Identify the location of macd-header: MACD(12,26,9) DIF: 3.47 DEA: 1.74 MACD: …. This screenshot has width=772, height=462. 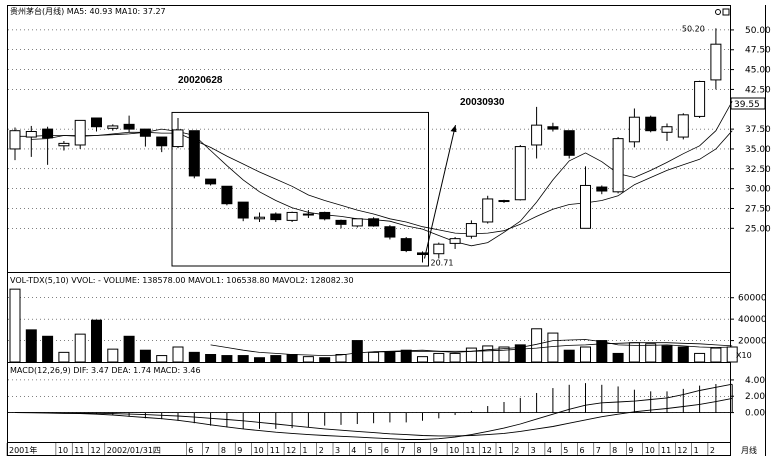
(105, 370).